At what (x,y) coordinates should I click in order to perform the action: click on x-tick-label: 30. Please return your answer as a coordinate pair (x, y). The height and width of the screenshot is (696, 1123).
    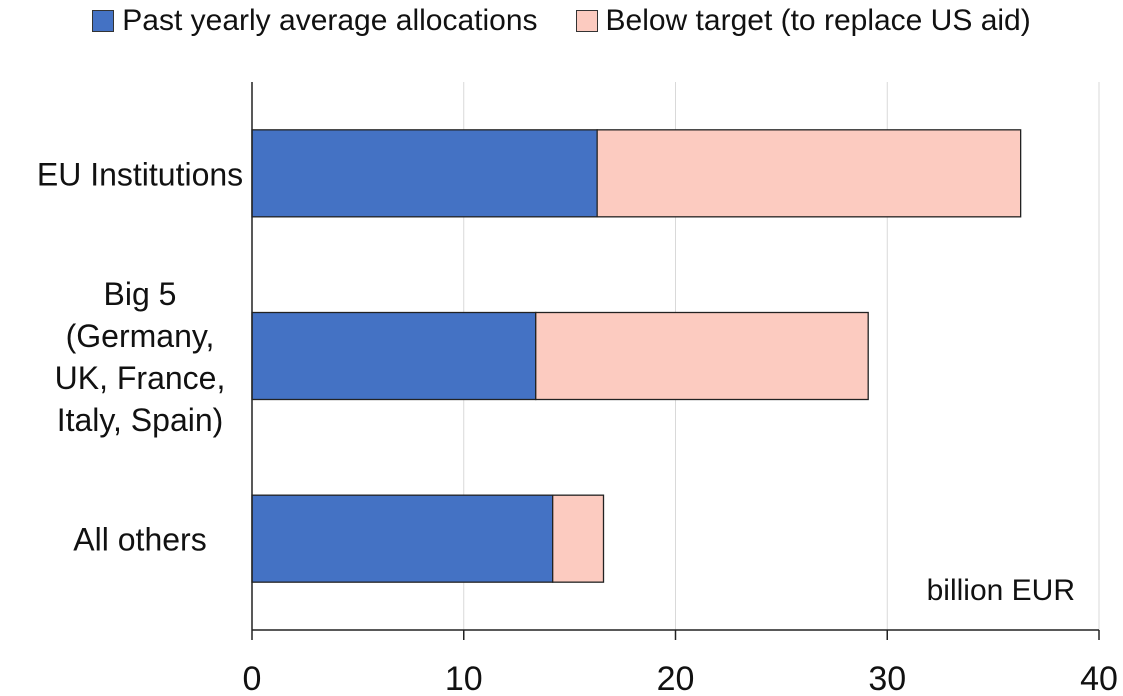
    Looking at the image, I should click on (887, 678).